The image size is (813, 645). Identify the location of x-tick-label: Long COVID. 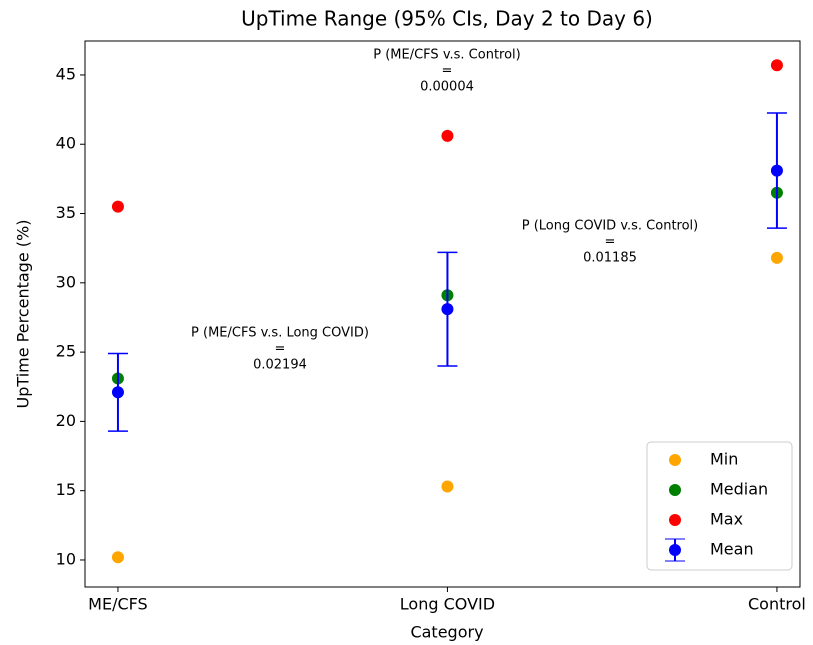
(447, 604).